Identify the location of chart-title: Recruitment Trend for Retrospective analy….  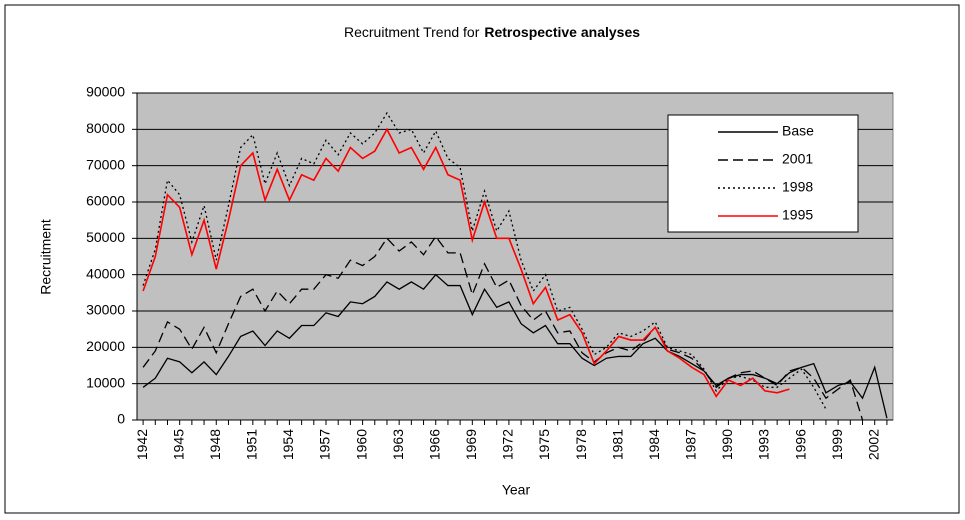
(492, 32).